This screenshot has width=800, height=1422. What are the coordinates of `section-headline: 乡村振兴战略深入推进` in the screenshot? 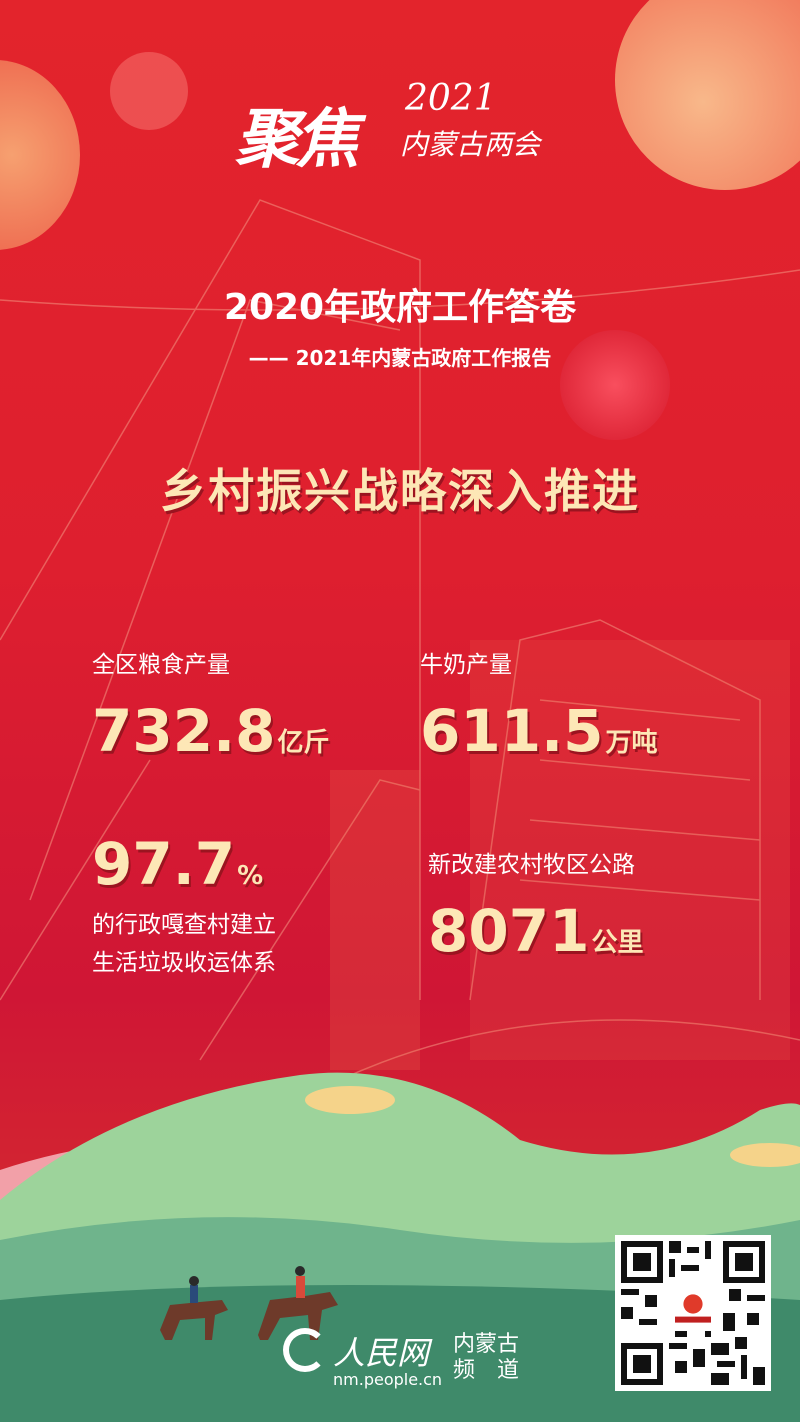 It's located at (400, 491).